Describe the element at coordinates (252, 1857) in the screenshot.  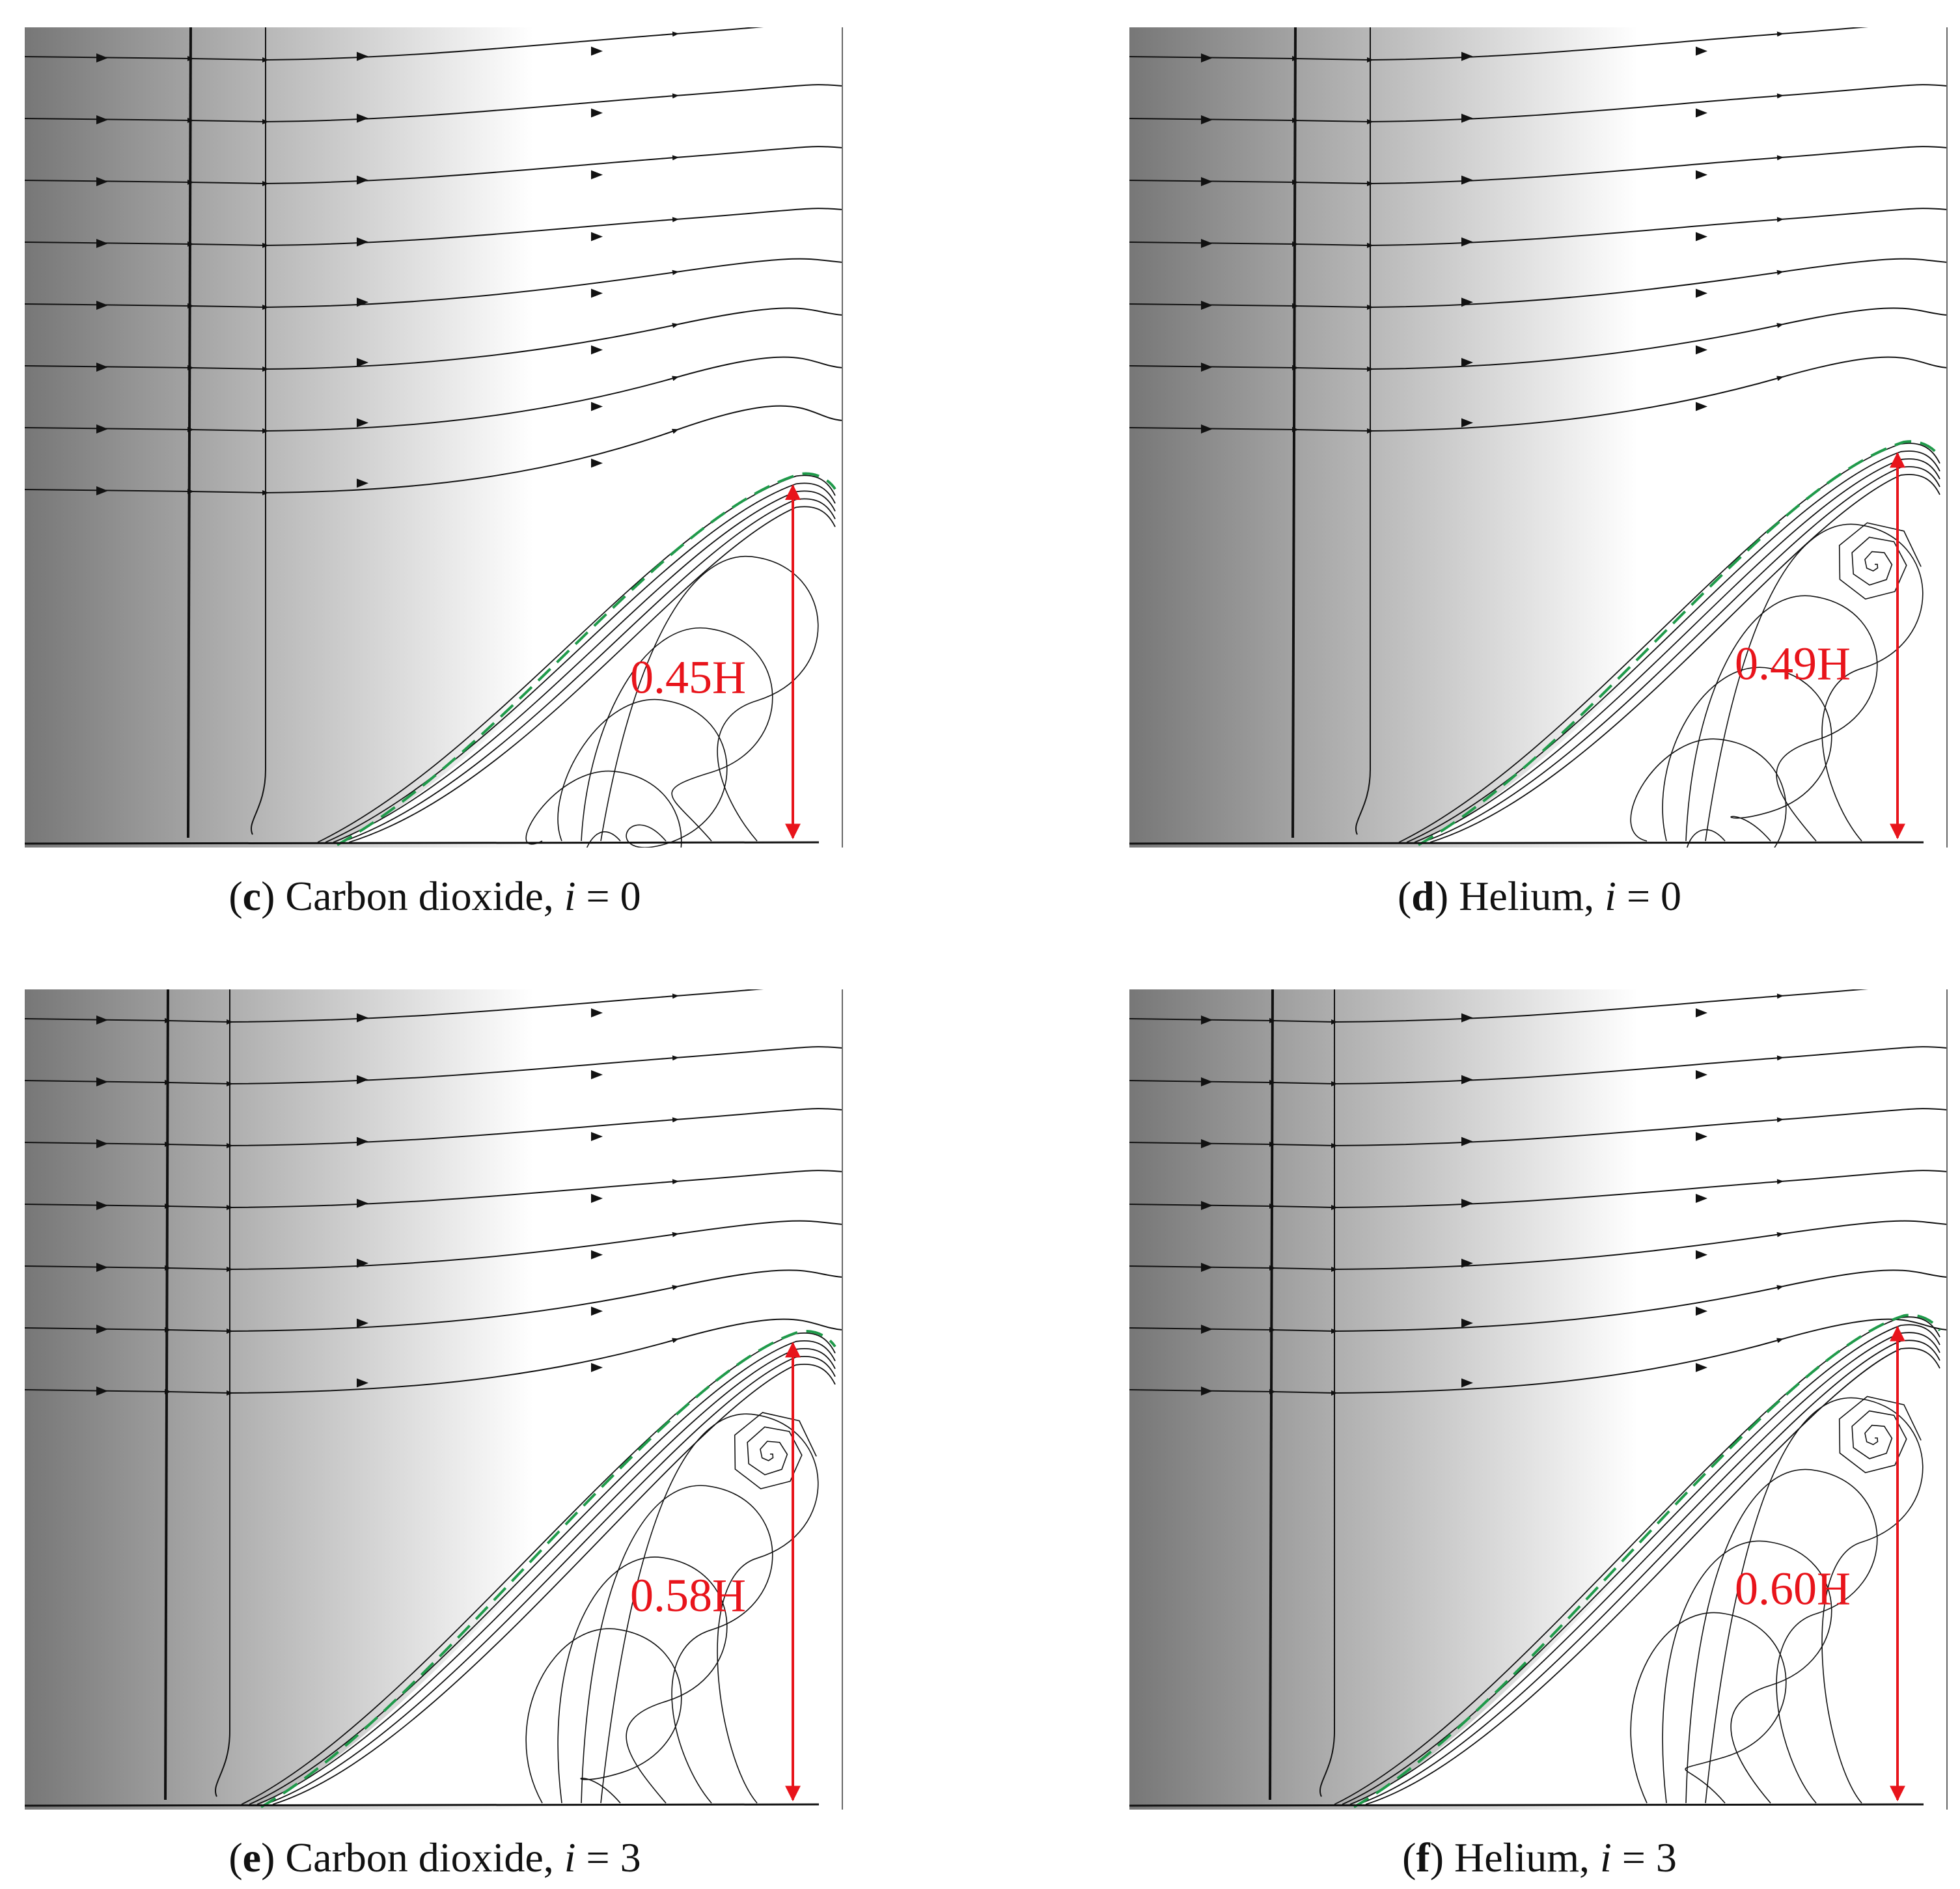
I see `caption-letter: e` at that location.